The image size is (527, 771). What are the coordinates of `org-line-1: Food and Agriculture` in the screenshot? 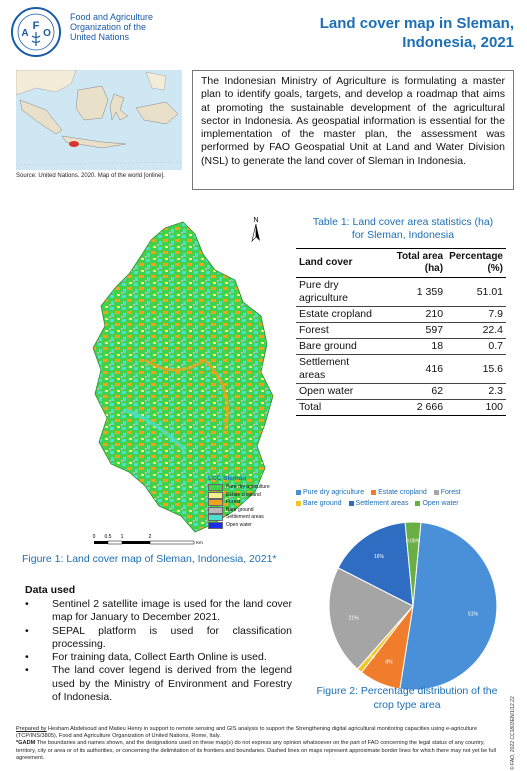 It's located at (112, 17).